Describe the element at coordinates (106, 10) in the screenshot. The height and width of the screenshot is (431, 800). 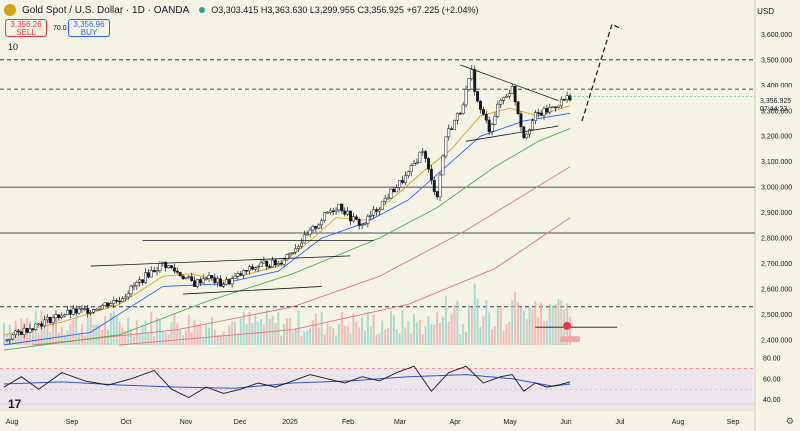
I see `symbol-title: Gold Spot / U.S. Dollar · 1D · OANDA` at that location.